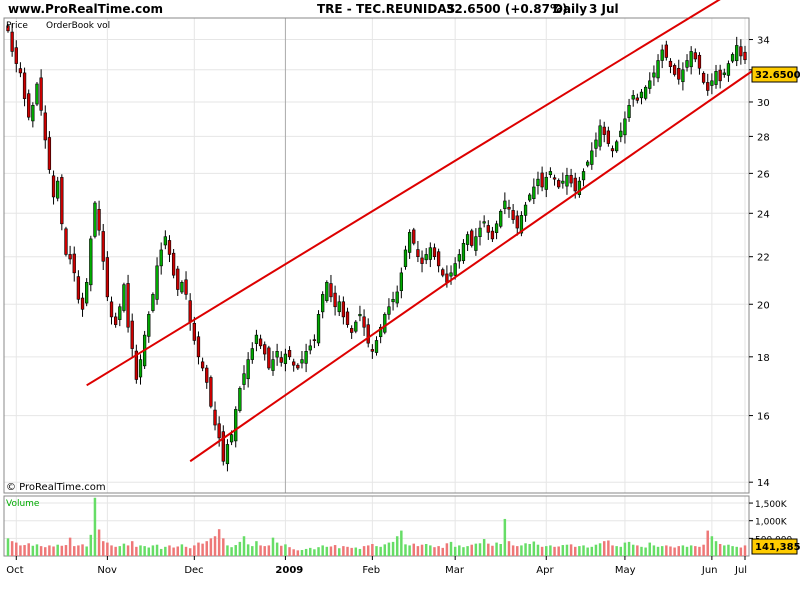 The height and width of the screenshot is (600, 800). Describe the element at coordinates (709, 570) in the screenshot. I see `x-tick-label: Jun` at that location.